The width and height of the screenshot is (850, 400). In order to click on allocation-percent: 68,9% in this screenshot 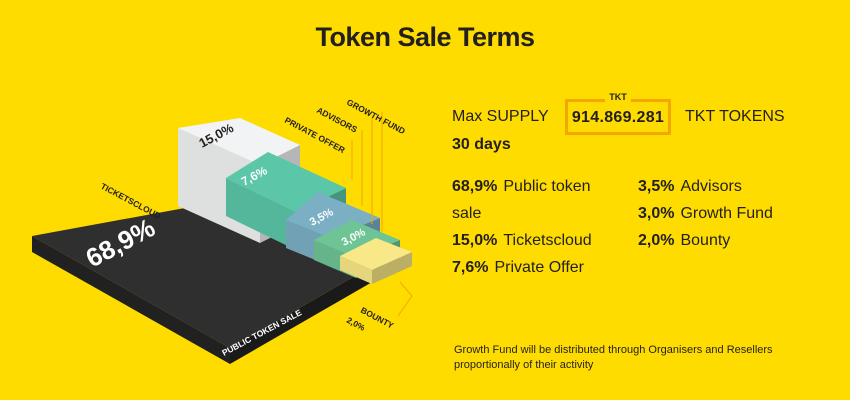, I will do `click(475, 186)`.